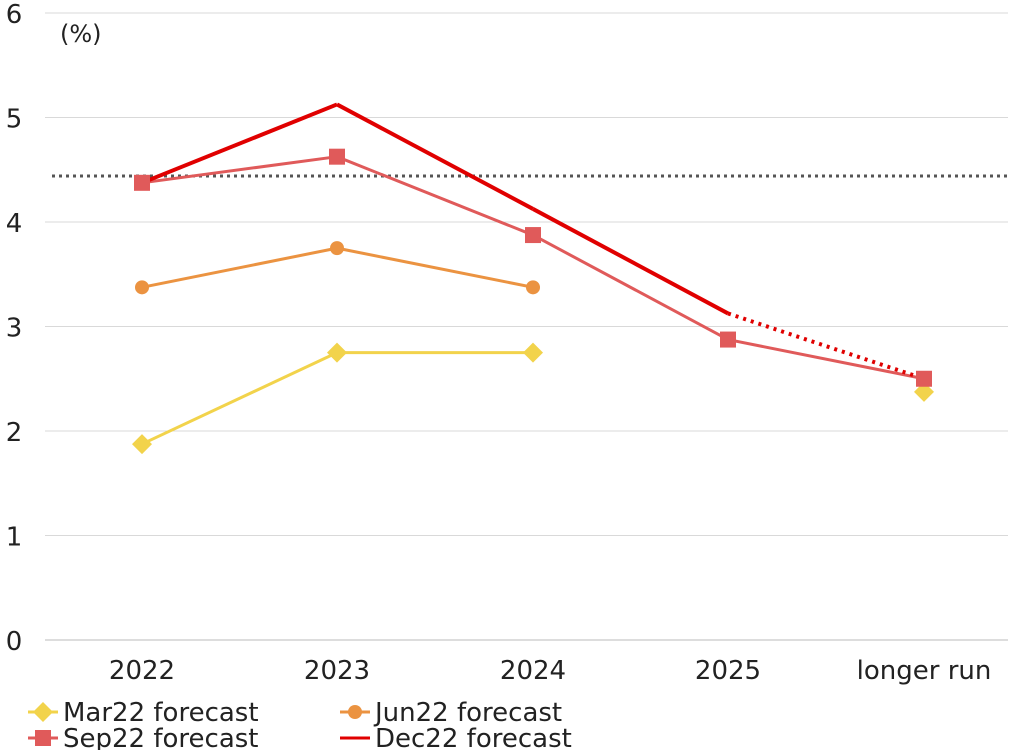 The image size is (1022, 754). Describe the element at coordinates (14, 538) in the screenshot. I see `y-tick-label: 1` at that location.